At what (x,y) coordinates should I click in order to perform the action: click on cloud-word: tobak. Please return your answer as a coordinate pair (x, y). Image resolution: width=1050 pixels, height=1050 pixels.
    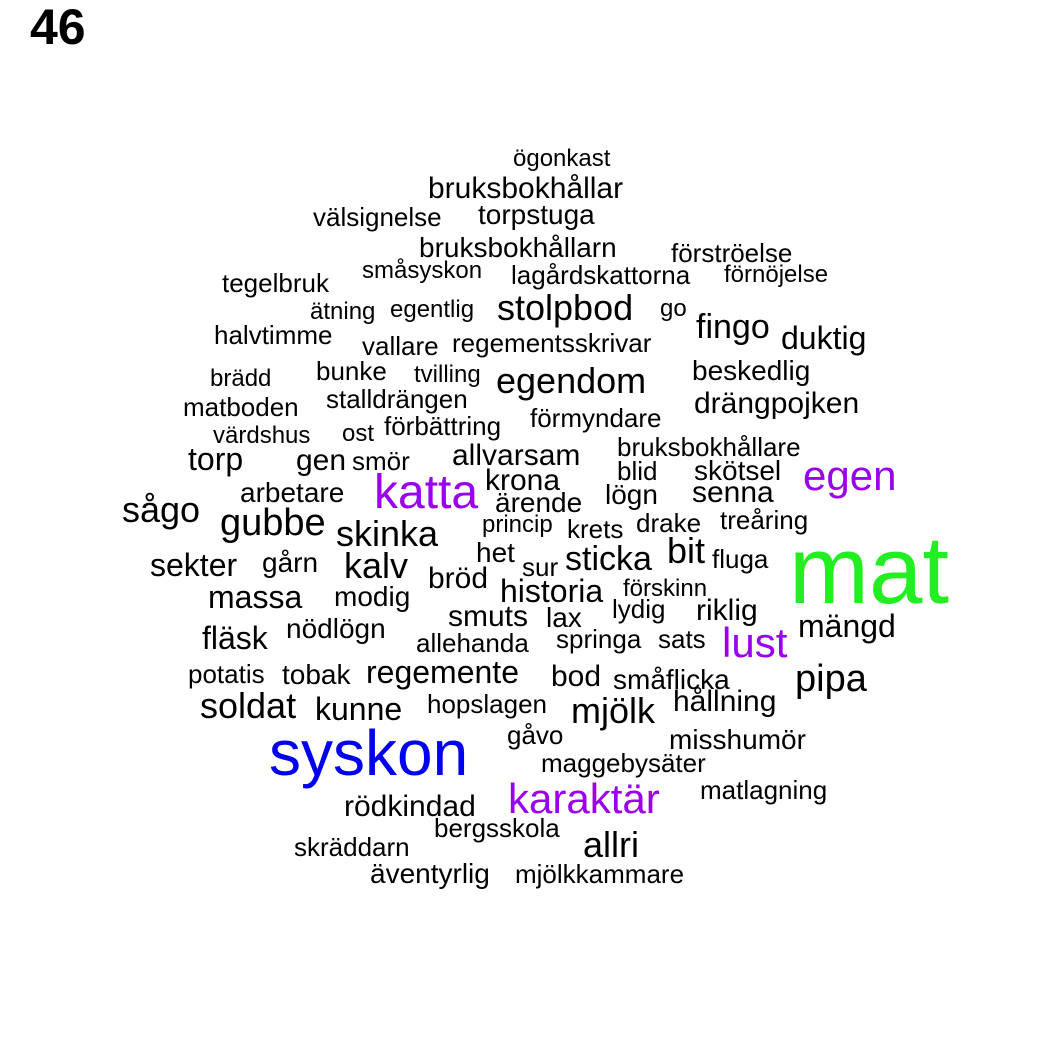
    Looking at the image, I should click on (316, 674).